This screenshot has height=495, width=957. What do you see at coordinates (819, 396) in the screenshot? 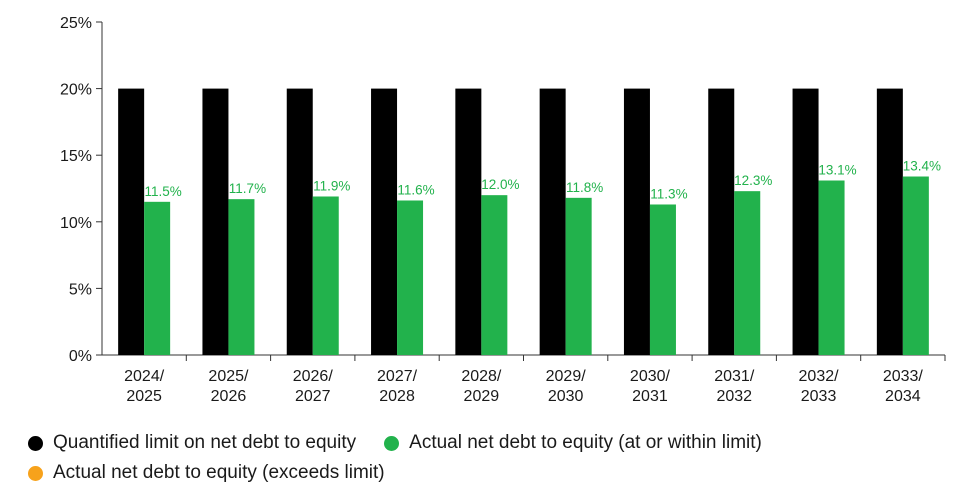
I see `x-tick-label-line: 2033` at bounding box center [819, 396].